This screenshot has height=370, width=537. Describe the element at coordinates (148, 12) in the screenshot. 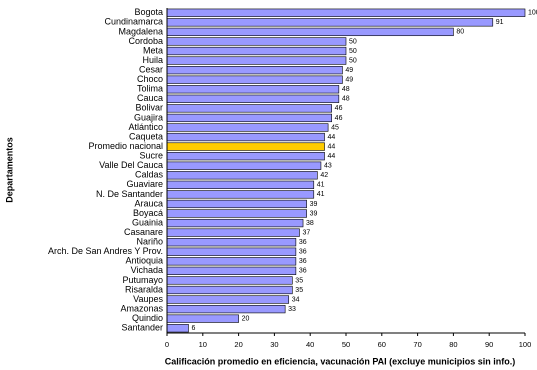

I see `y-tick-label: Bogota` at that location.